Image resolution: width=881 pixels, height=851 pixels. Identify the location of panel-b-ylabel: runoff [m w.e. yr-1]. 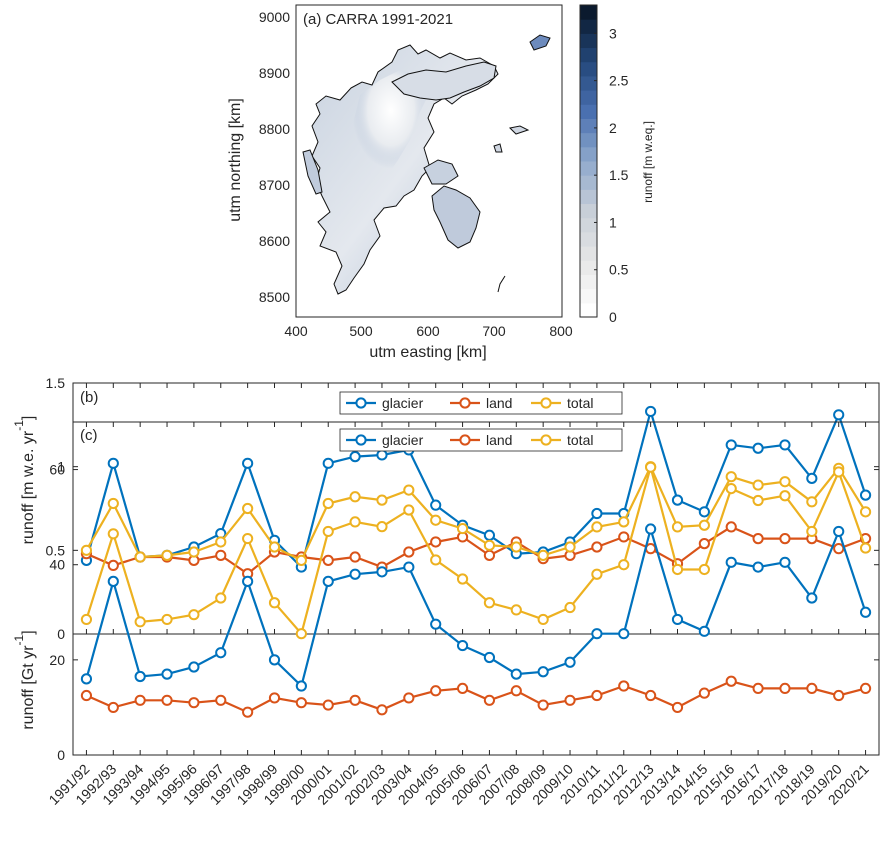
(24, 480).